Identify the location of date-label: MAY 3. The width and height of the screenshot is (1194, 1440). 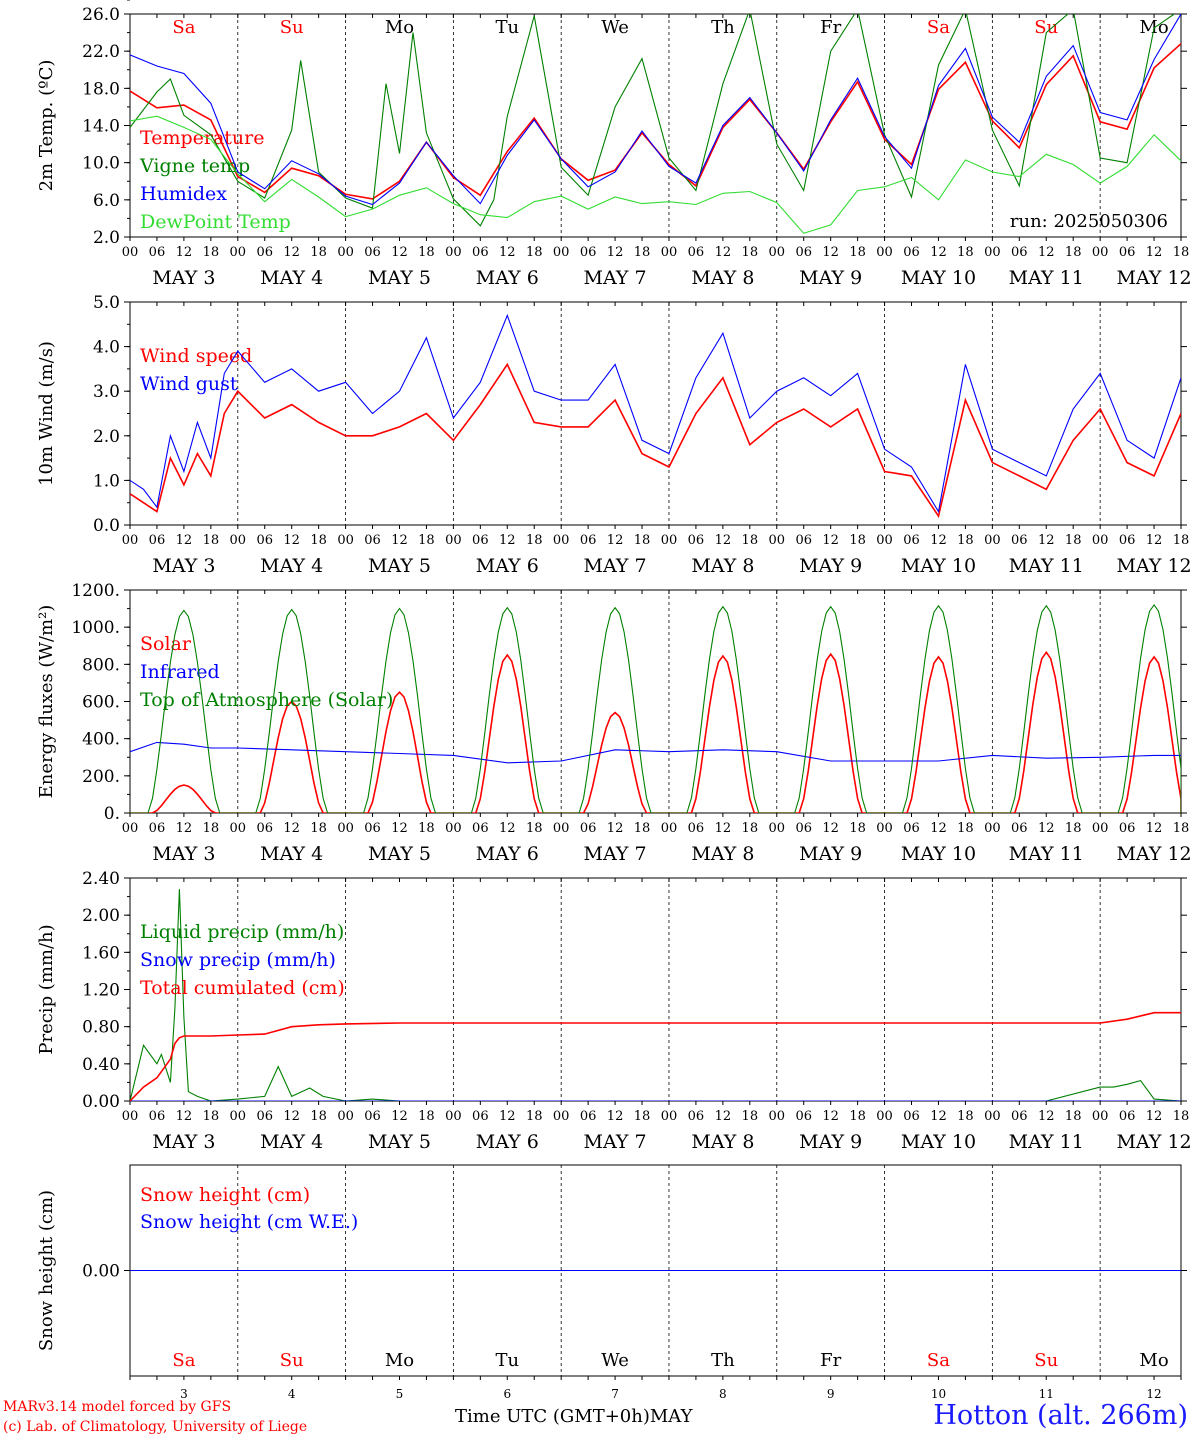
(183, 1142).